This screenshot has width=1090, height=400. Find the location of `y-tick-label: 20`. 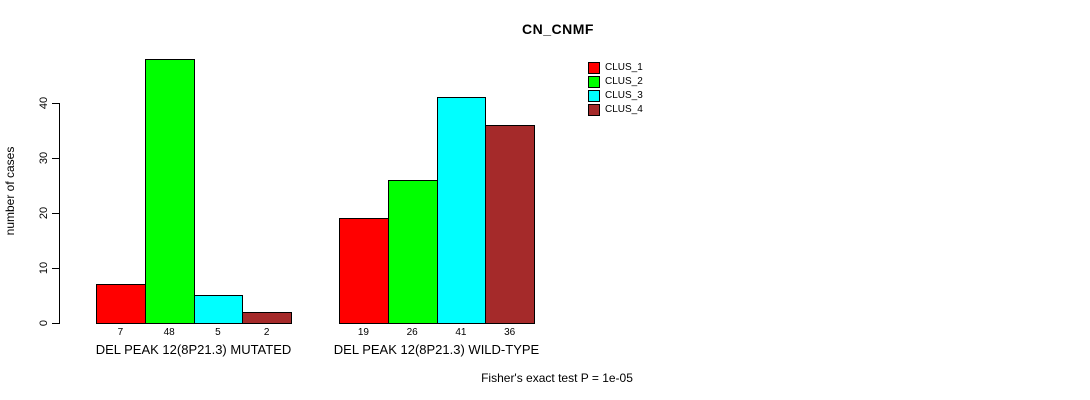

y-tick-label: 20 is located at coordinates (44, 213).